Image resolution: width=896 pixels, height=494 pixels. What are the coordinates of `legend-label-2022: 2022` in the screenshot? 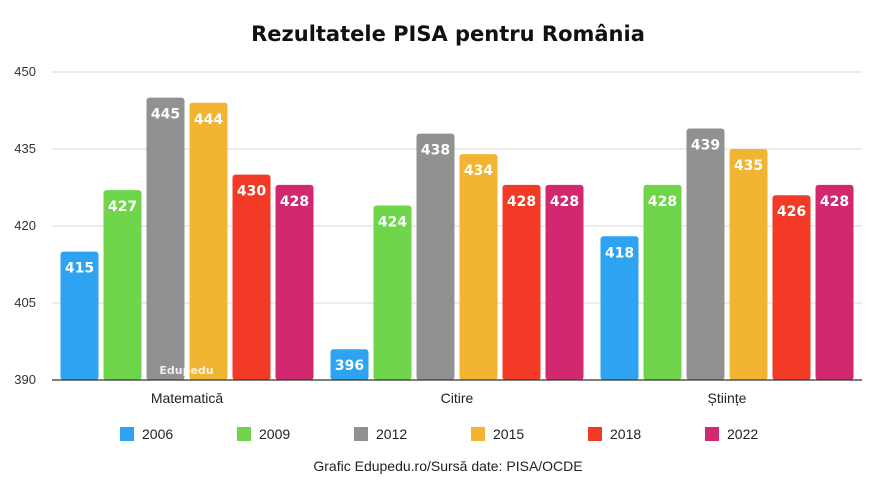 It's located at (742, 434).